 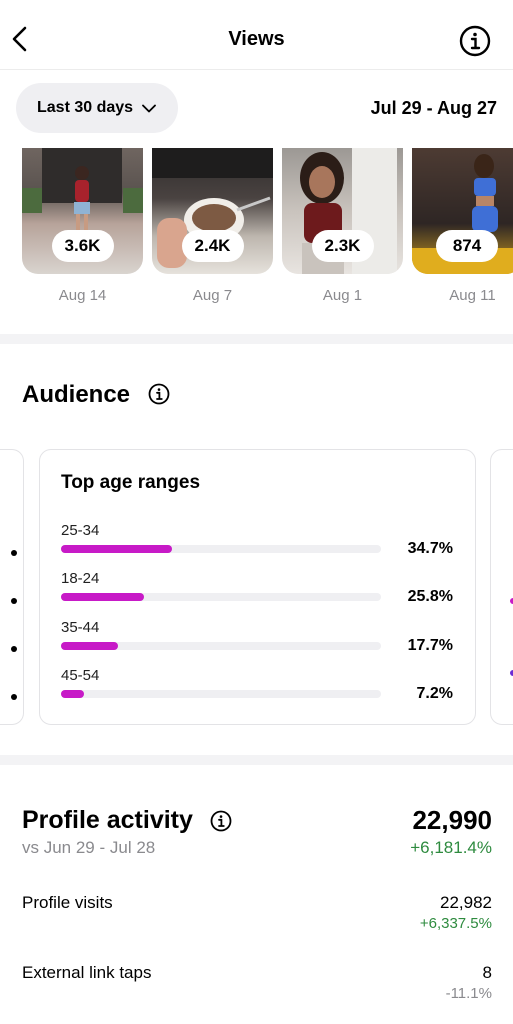 What do you see at coordinates (468, 993) in the screenshot?
I see `metric-change: -11.1%` at bounding box center [468, 993].